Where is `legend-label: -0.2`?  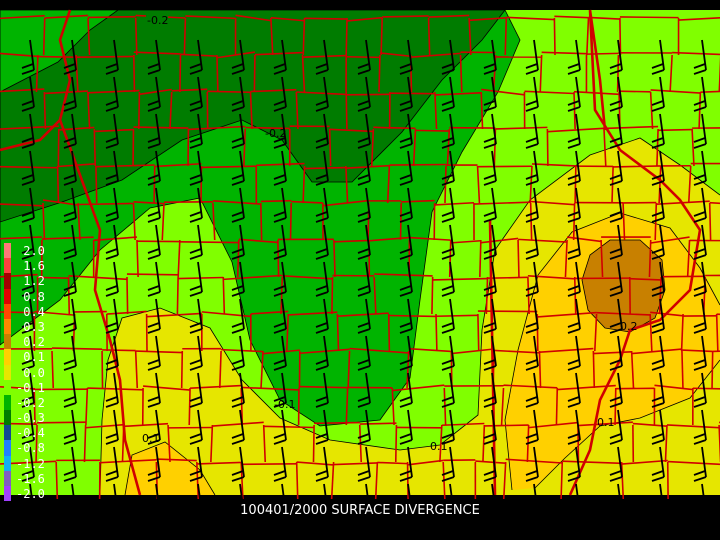 legend-label: -0.2 is located at coordinates (30, 402).